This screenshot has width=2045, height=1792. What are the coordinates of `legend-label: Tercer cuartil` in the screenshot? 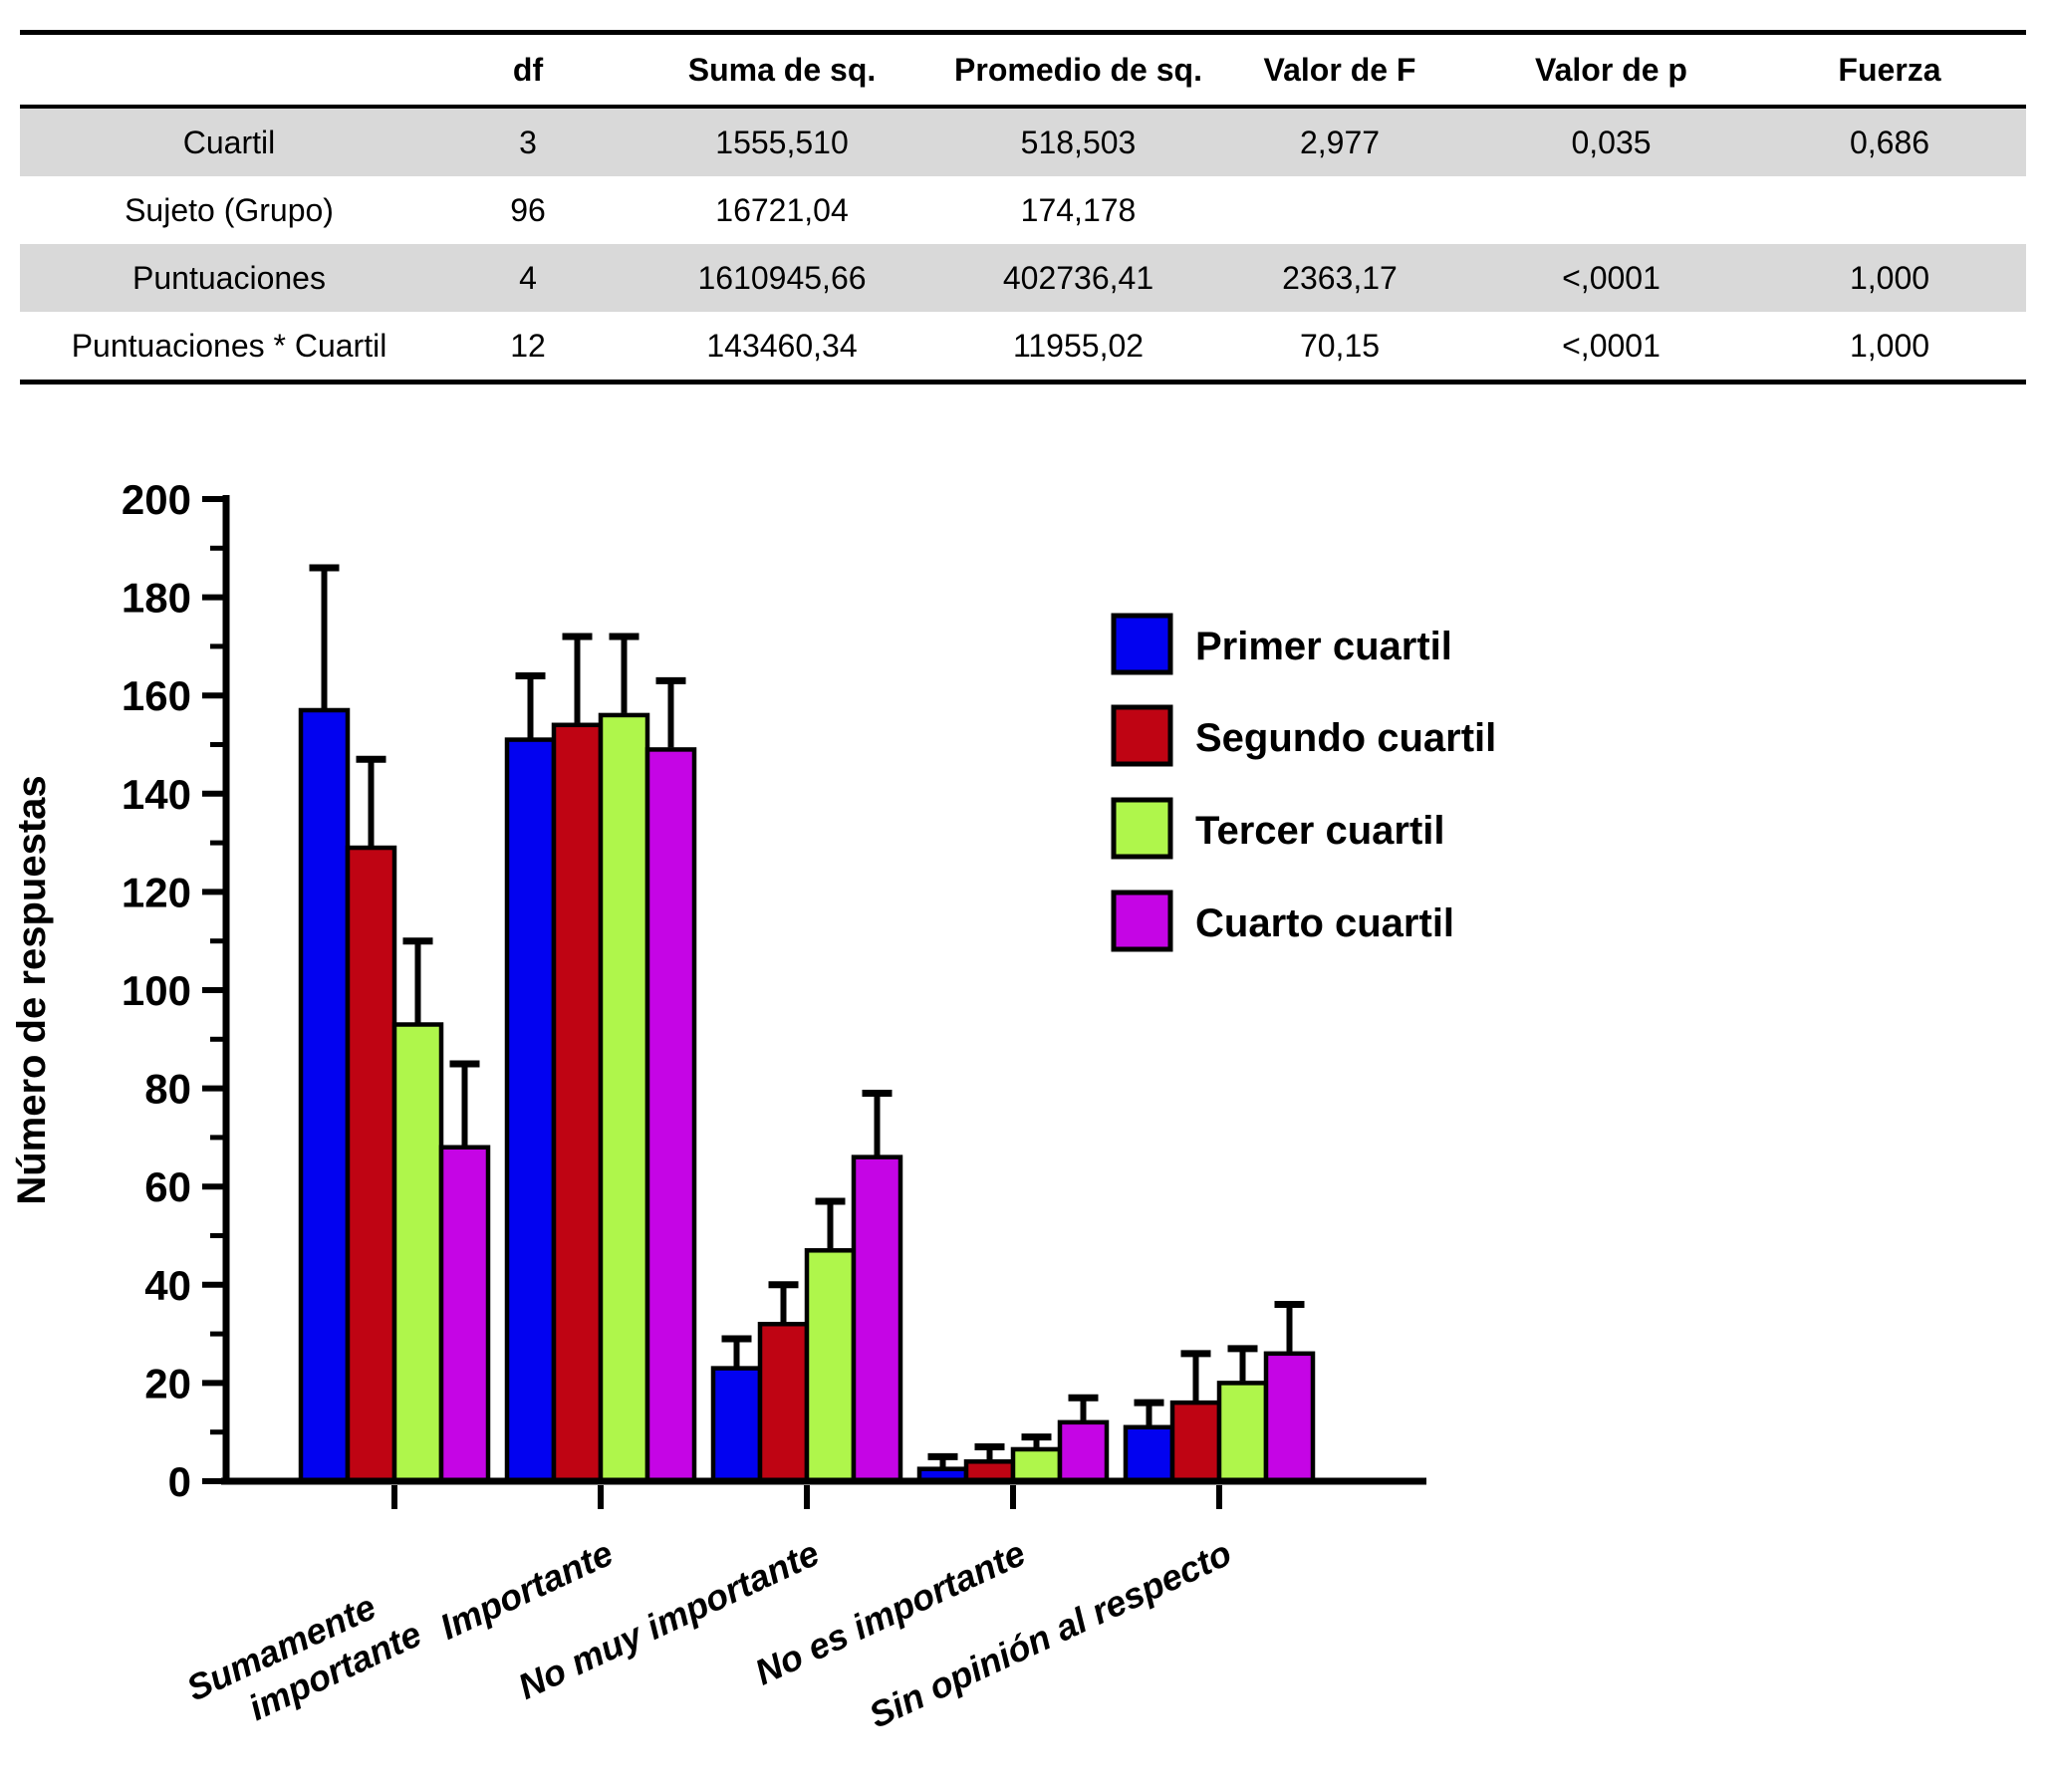 It's located at (1320, 831).